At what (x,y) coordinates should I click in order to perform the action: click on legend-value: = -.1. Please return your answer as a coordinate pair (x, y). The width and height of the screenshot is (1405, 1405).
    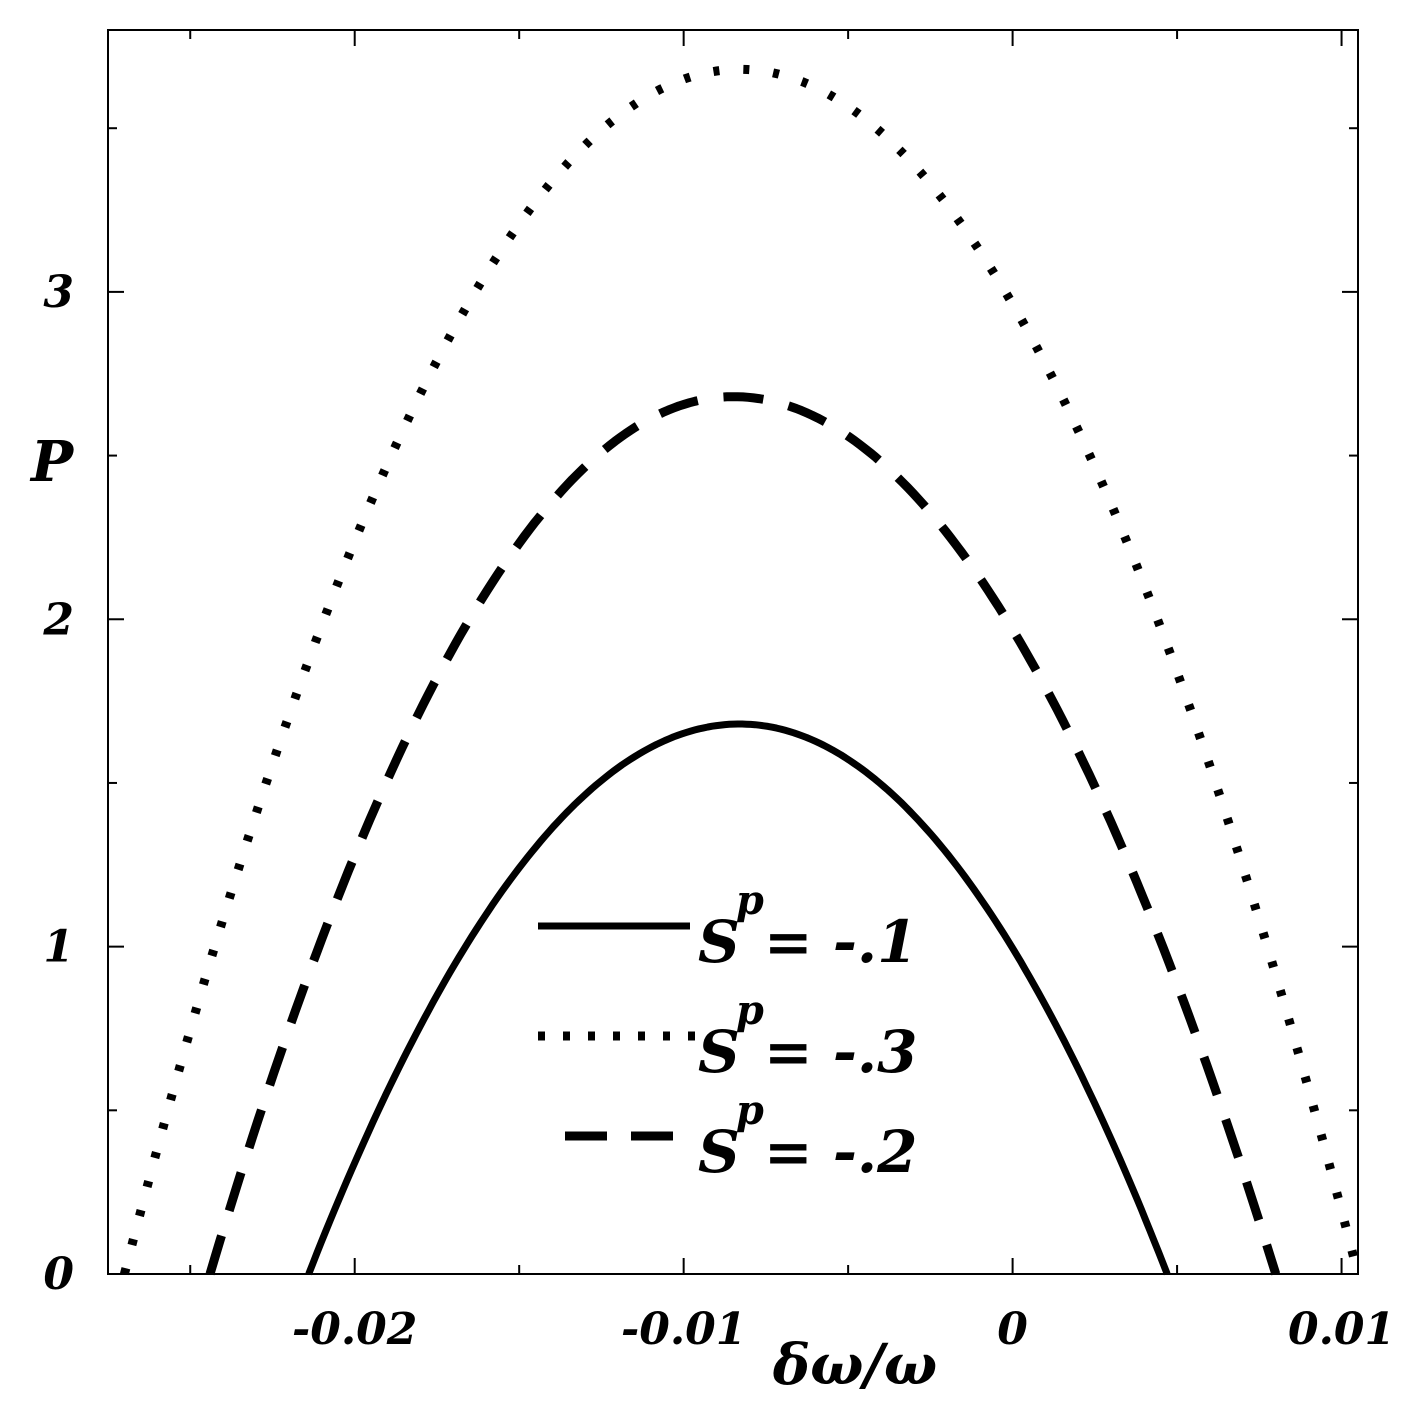
    Looking at the image, I should click on (831, 942).